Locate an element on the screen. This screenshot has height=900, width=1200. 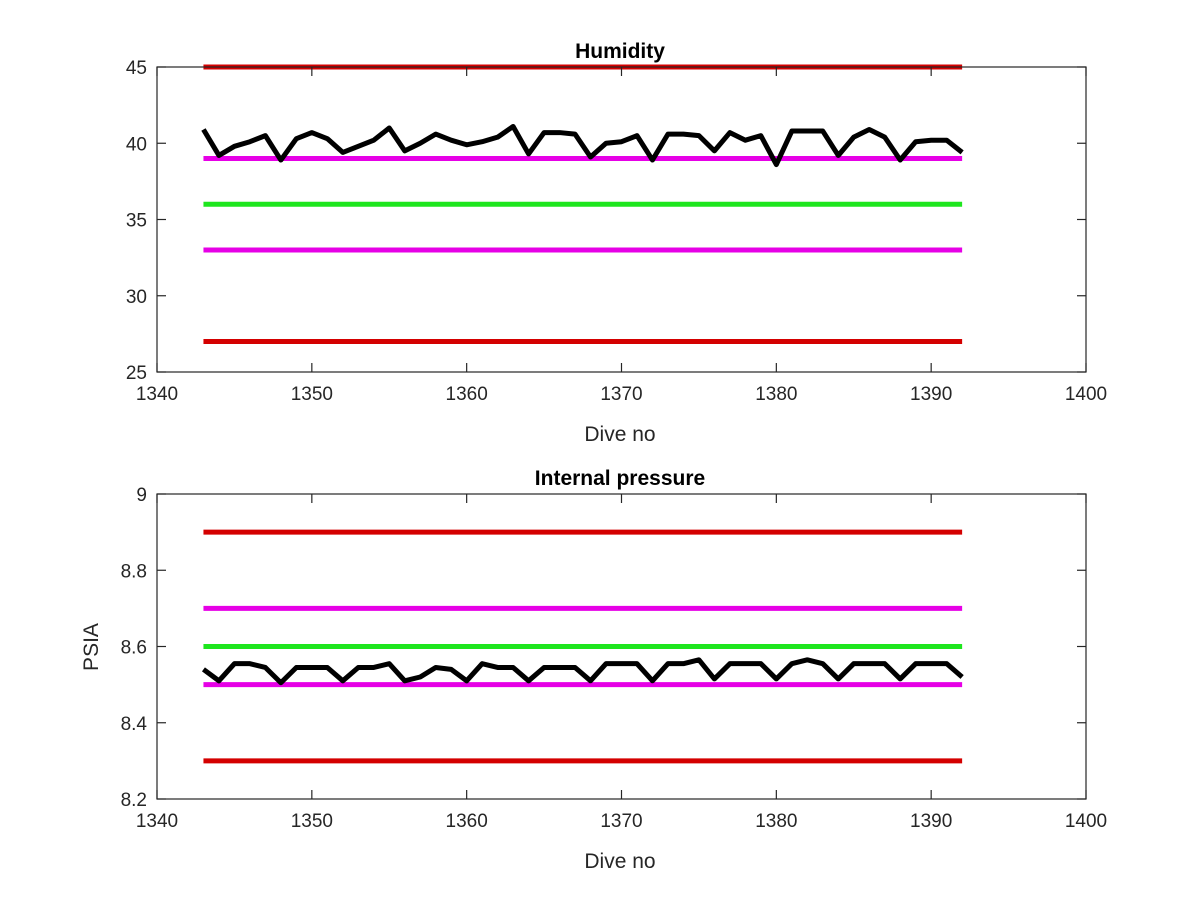
internal-pressure-chart-title: Internal pressure is located at coordinates (620, 478).